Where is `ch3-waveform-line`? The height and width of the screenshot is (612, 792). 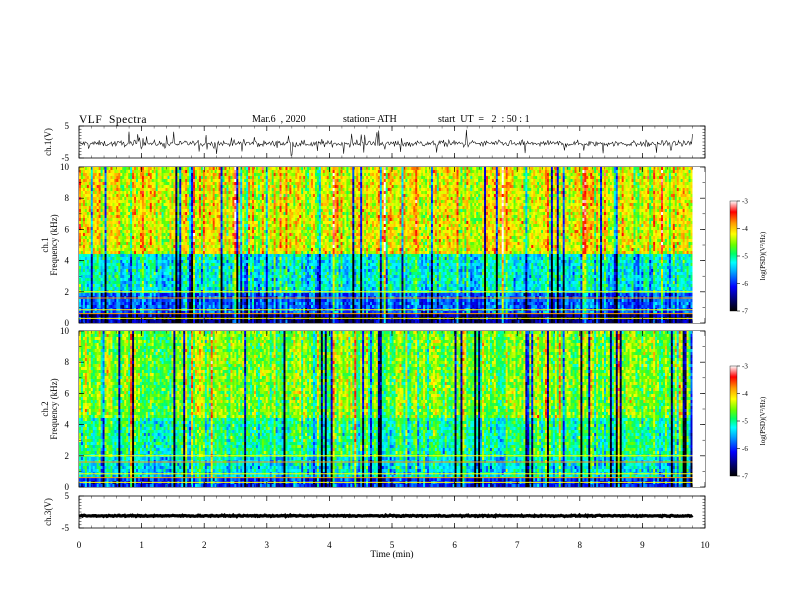 ch3-waveform-line is located at coordinates (386, 515).